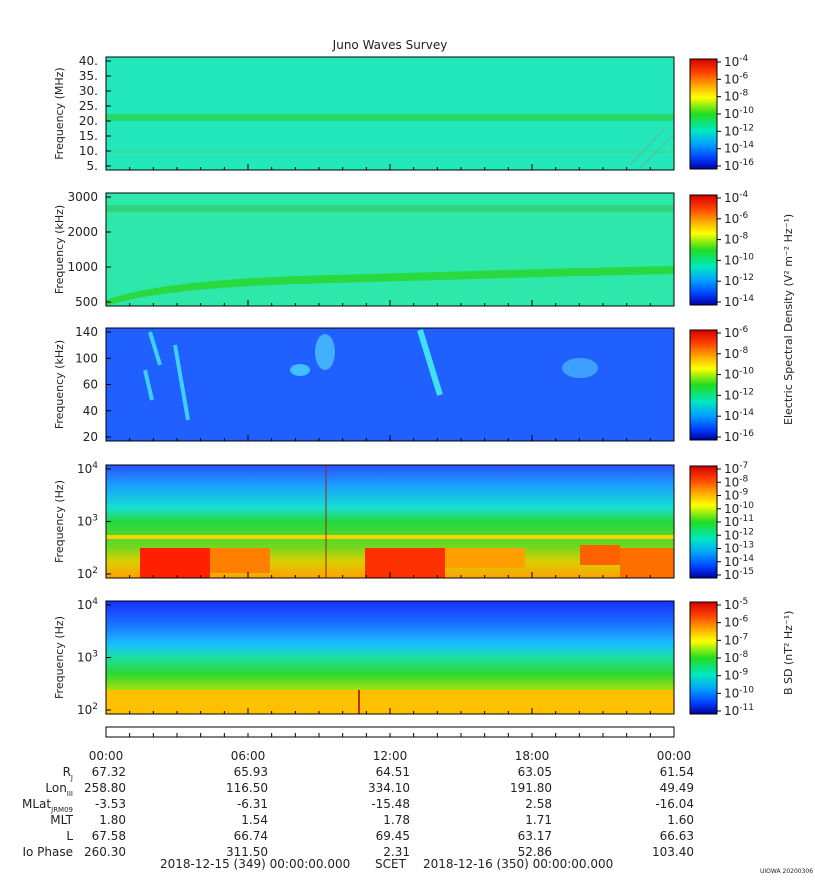 Image resolution: width=815 pixels, height=880 pixels. Describe the element at coordinates (736, 332) in the screenshot. I see `colorbar-3-tick: 10⁻⁶` at that location.